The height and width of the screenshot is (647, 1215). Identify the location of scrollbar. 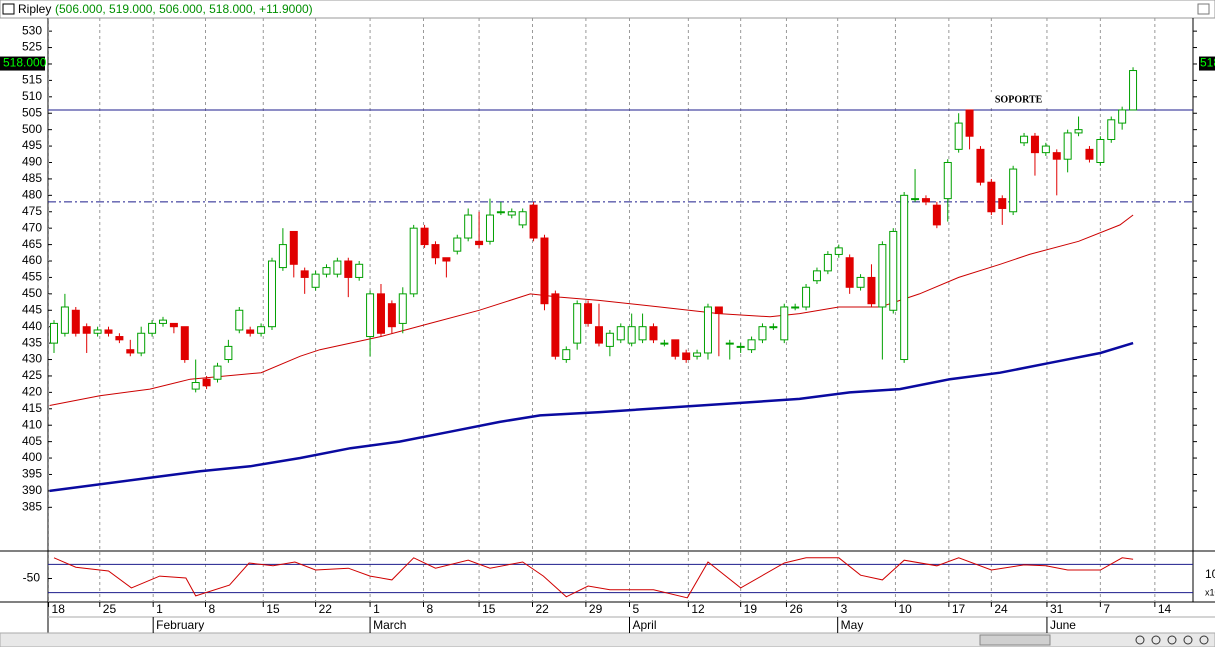
(607, 639).